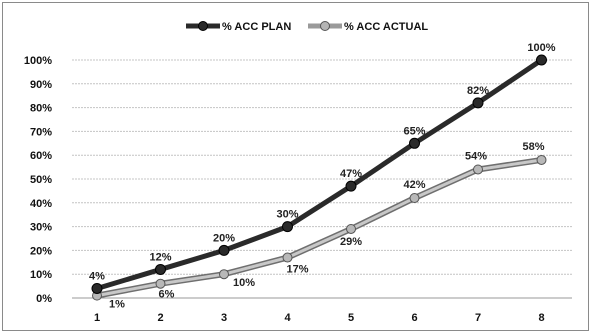 This screenshot has width=593, height=335. I want to click on legend: % ACC PLAN % ACC ACTUAL, so click(307, 27).